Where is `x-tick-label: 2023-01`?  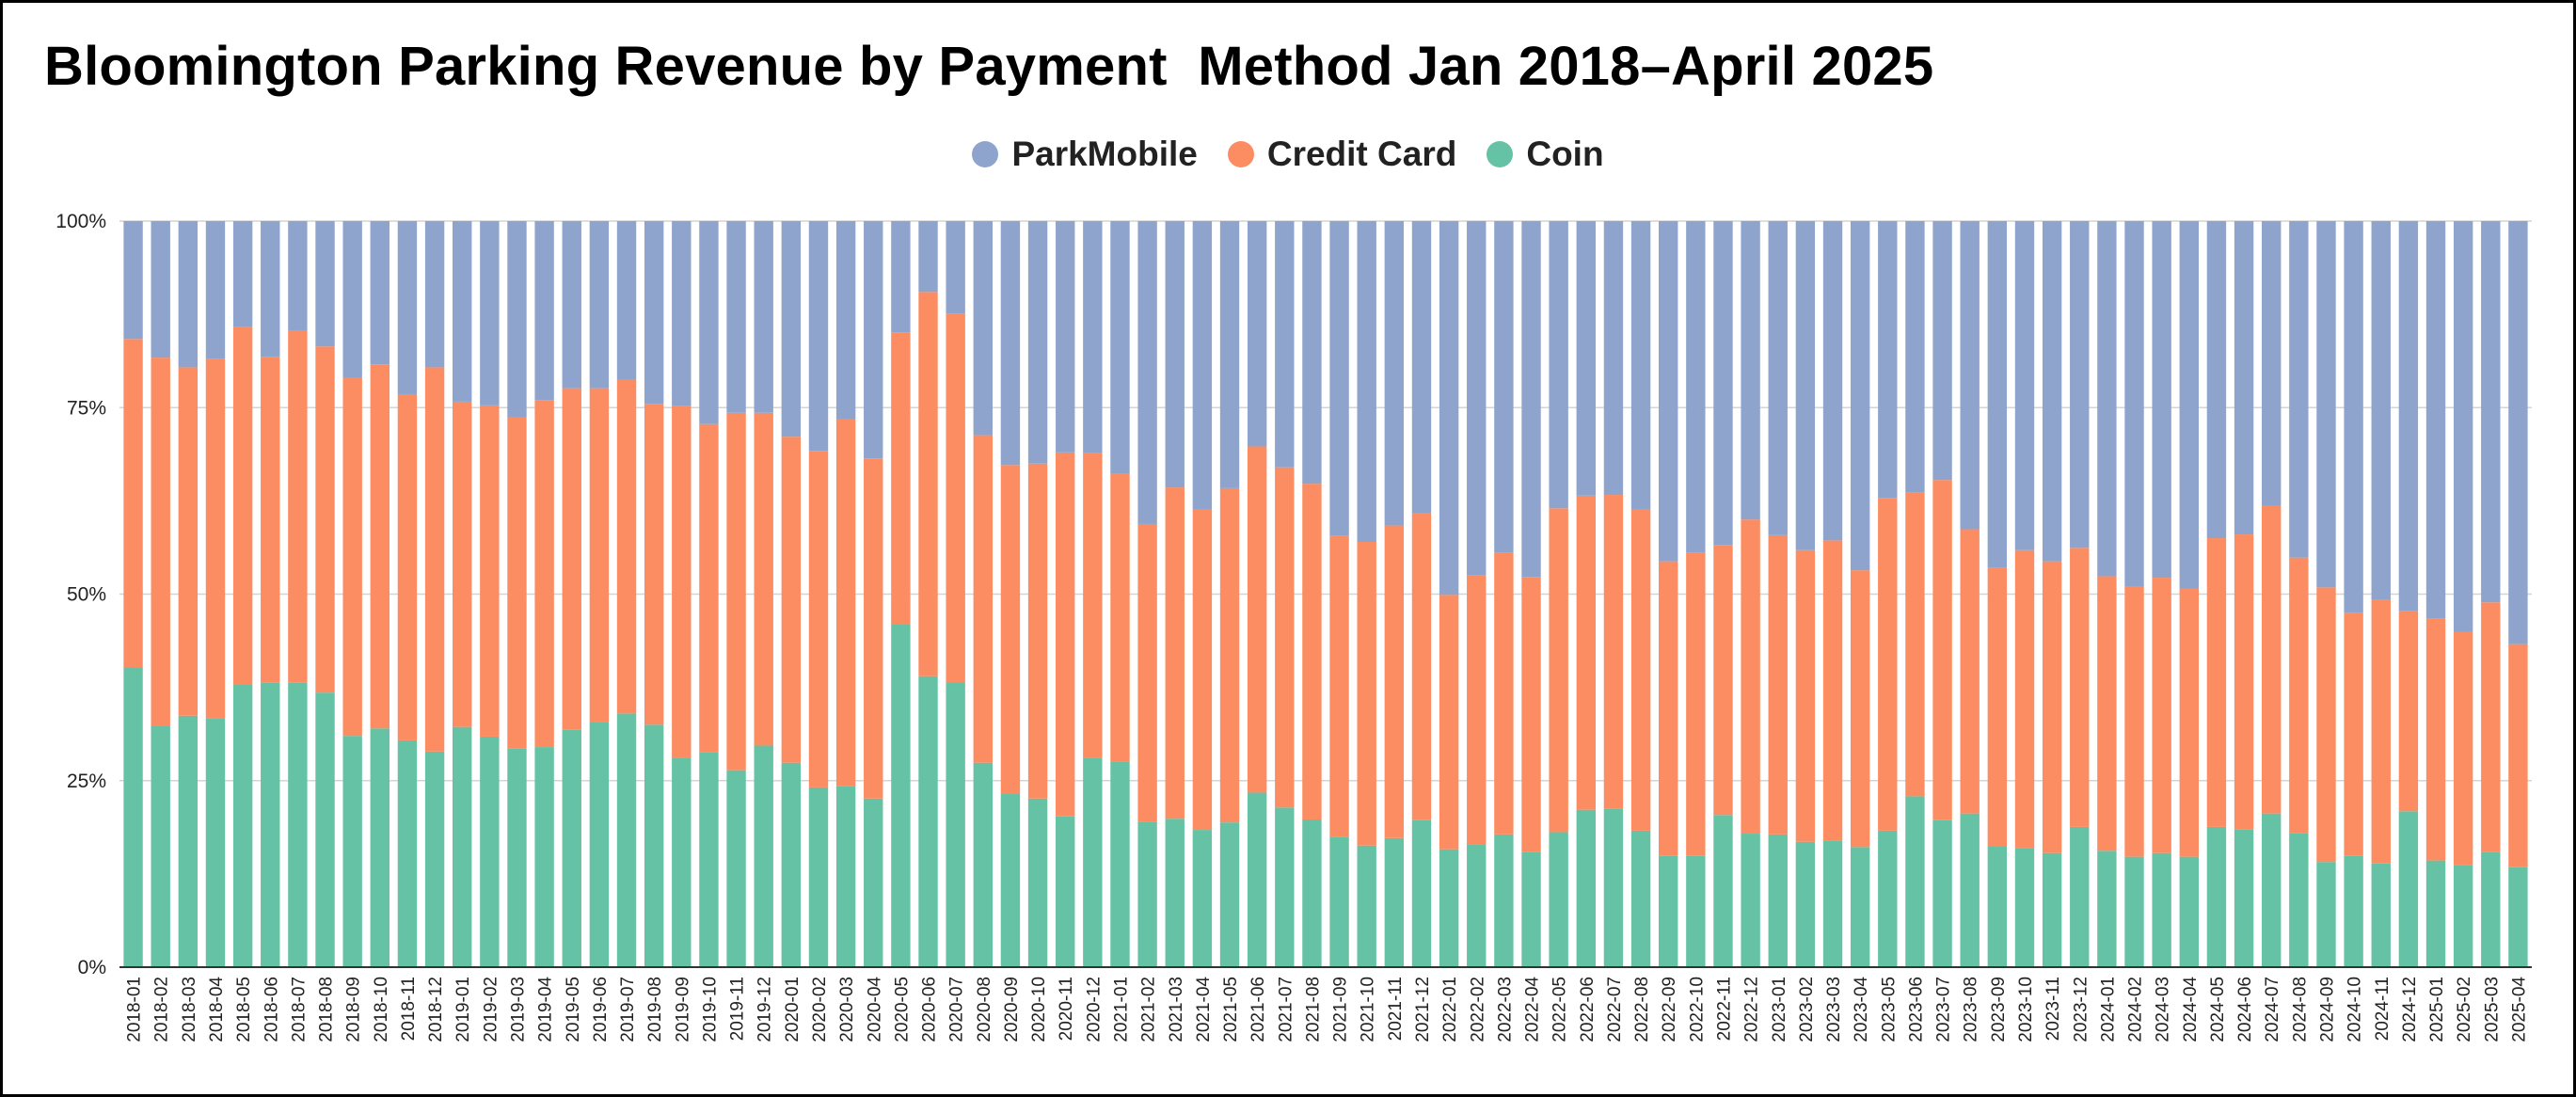
x-tick-label: 2023-01 is located at coordinates (1780, 1009).